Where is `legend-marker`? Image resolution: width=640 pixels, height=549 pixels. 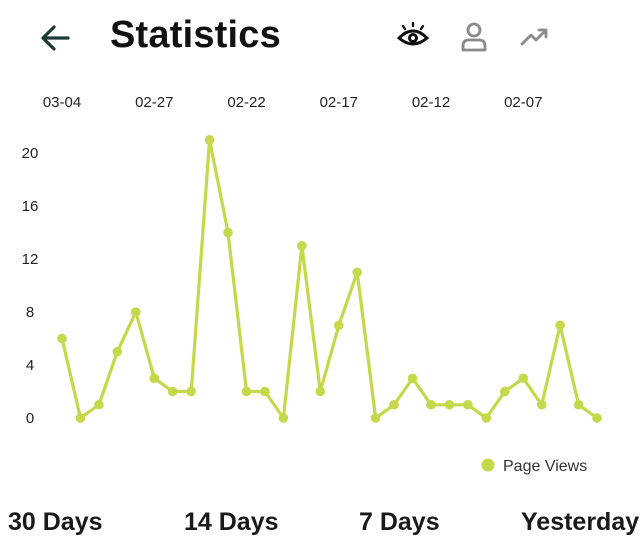 legend-marker is located at coordinates (488, 465).